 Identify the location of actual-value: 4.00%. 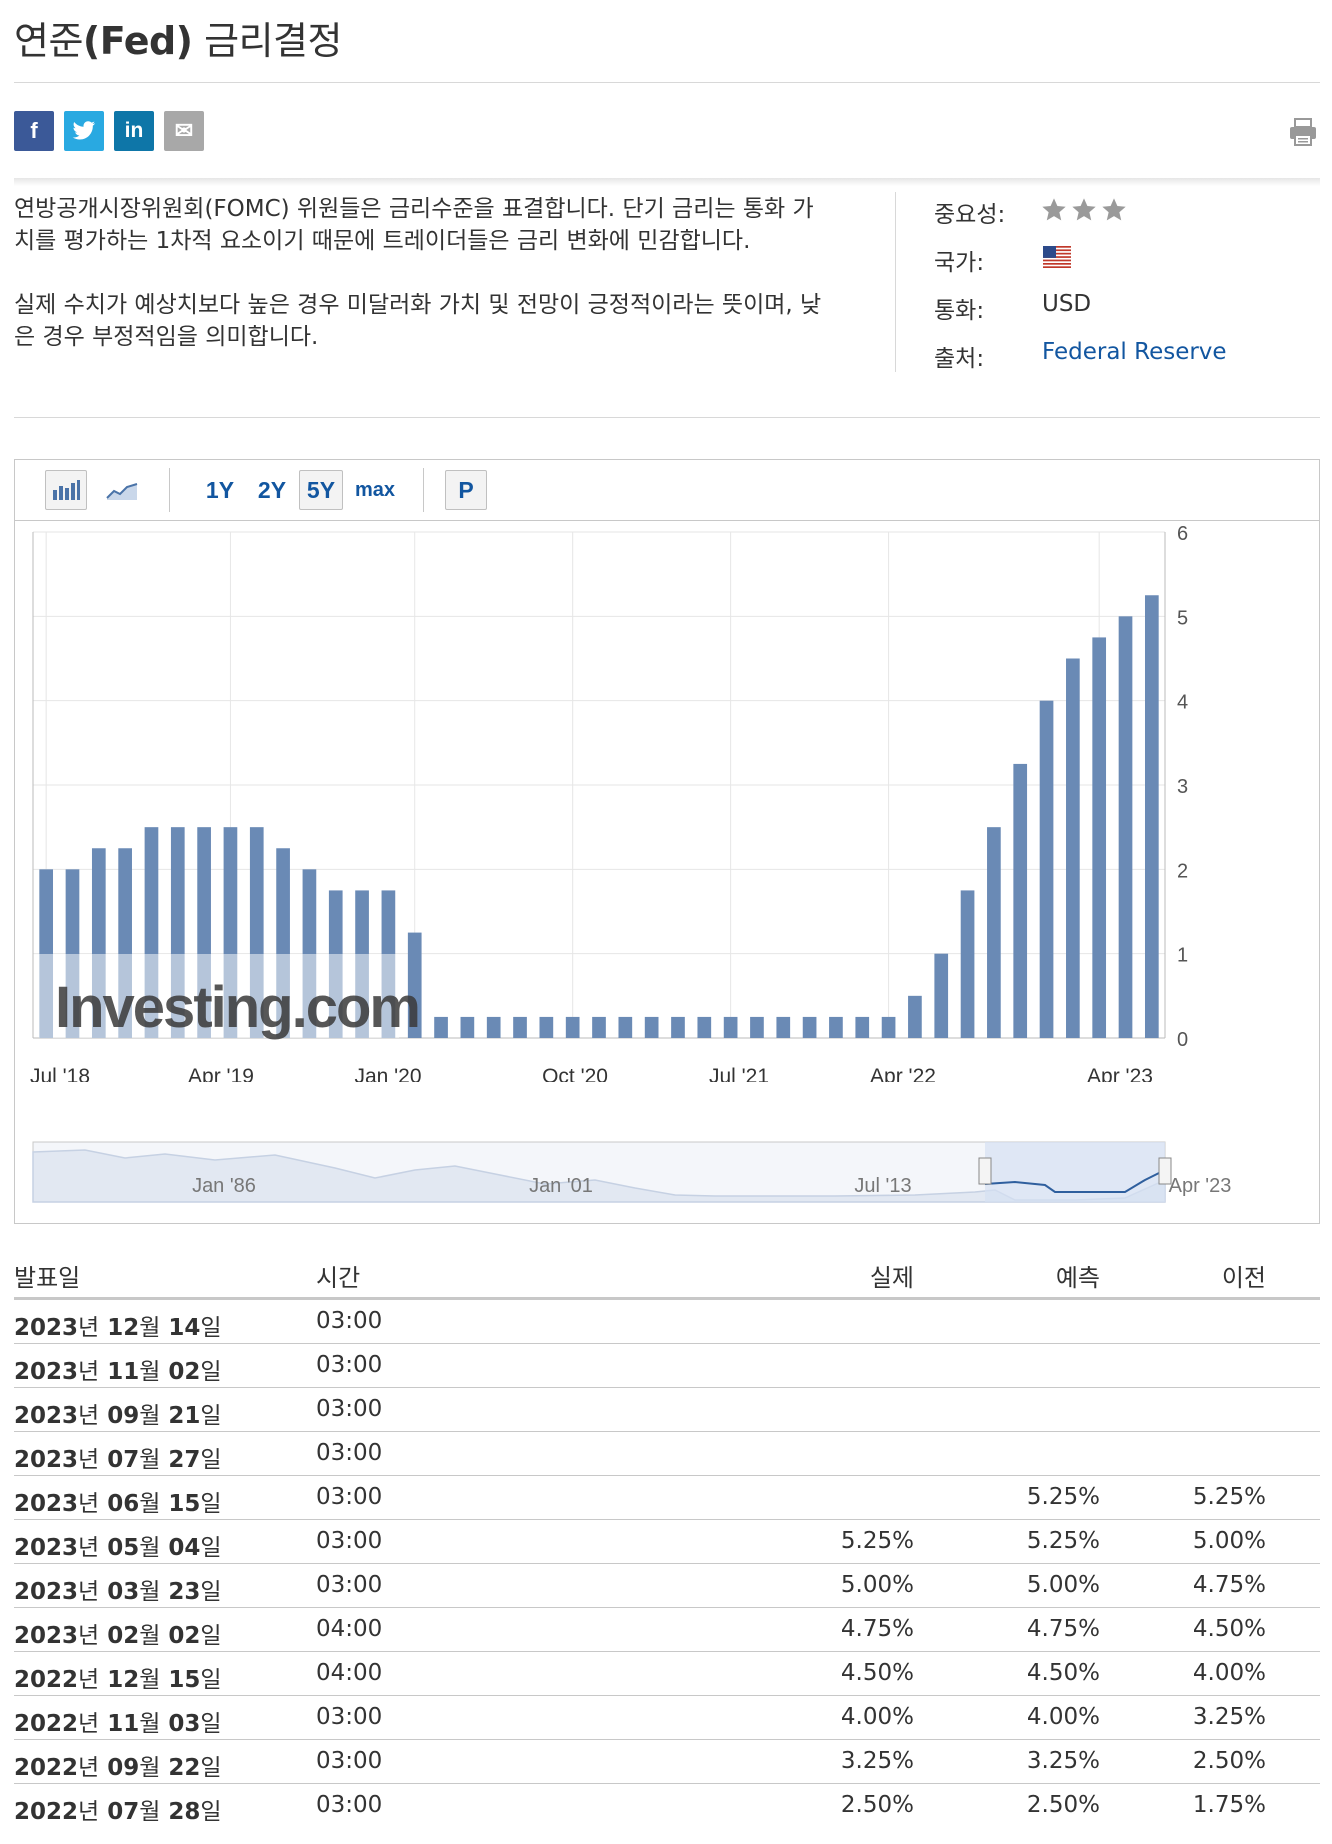
(877, 1717).